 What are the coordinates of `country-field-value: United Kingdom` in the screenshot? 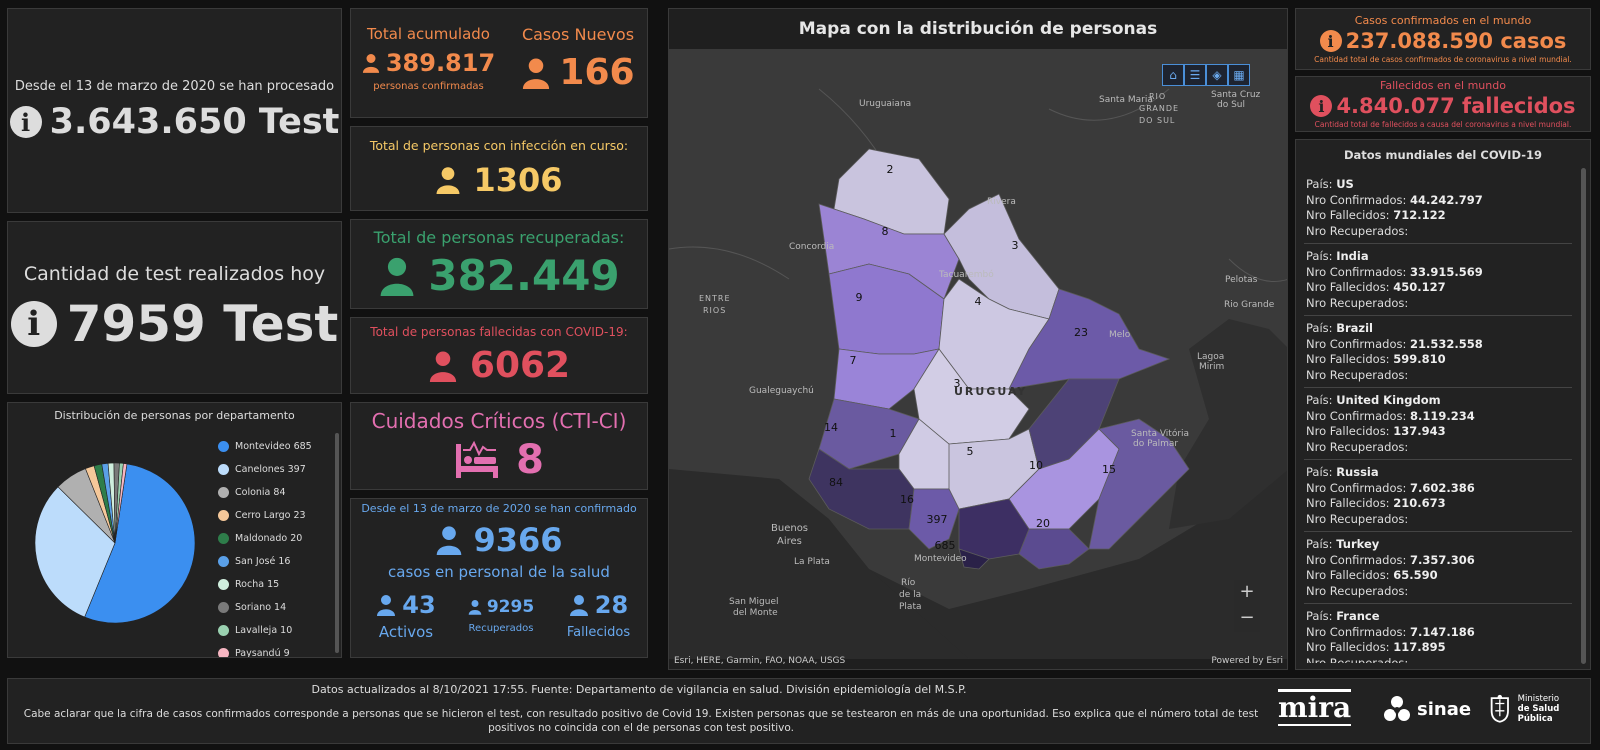 It's located at (1388, 400).